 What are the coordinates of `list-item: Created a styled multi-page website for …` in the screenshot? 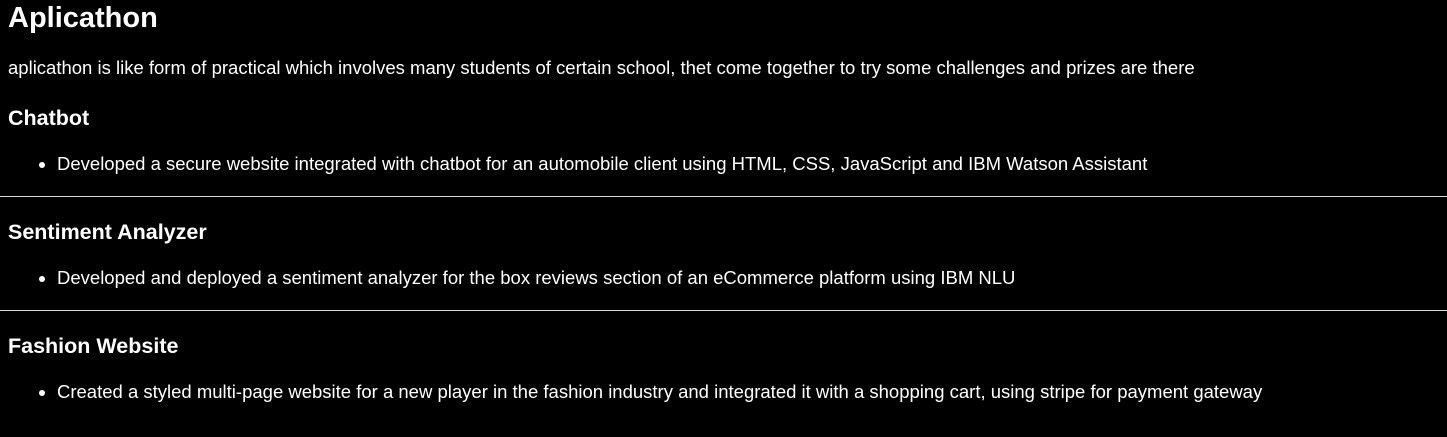 It's located at (752, 392).